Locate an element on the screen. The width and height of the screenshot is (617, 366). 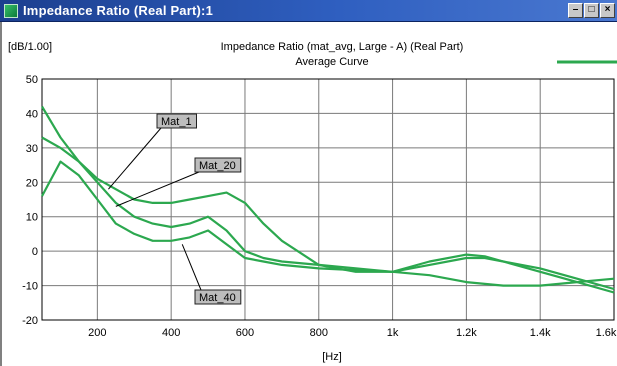
callout-label: Mat_20 is located at coordinates (217, 166).